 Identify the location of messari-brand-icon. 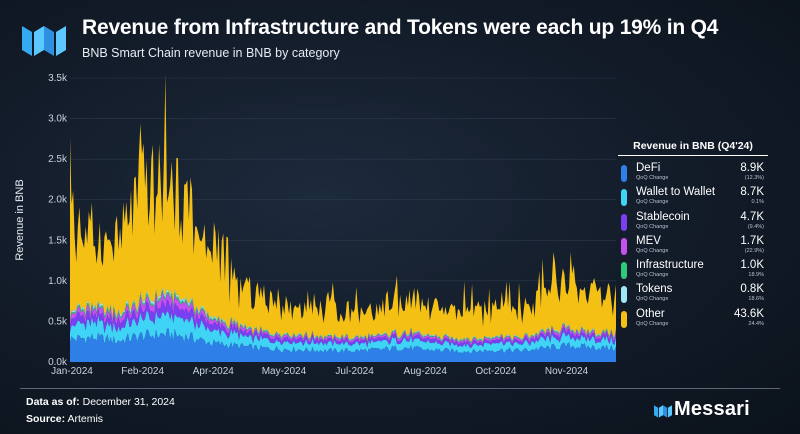
(663, 411).